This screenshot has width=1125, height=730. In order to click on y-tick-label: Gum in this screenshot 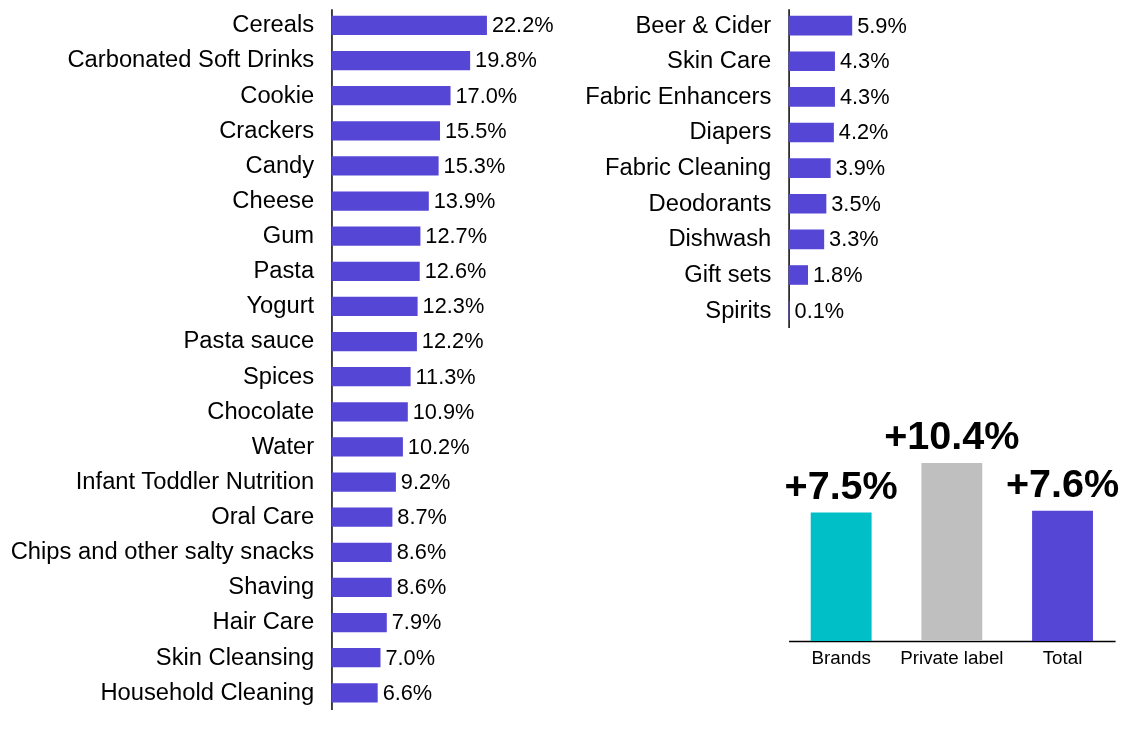, I will do `click(288, 235)`.